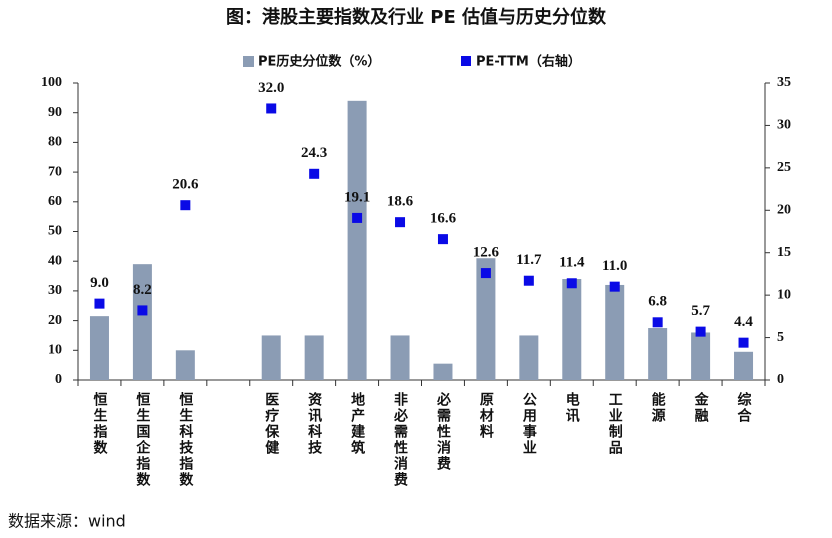  I want to click on x-tick-label: 资讯科技, so click(314, 423).